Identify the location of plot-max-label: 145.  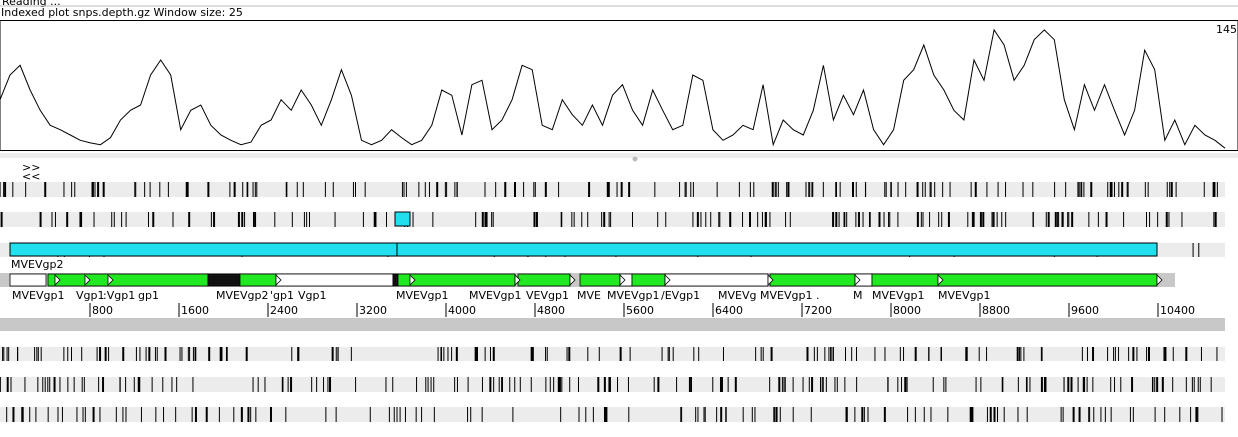
(1226, 29).